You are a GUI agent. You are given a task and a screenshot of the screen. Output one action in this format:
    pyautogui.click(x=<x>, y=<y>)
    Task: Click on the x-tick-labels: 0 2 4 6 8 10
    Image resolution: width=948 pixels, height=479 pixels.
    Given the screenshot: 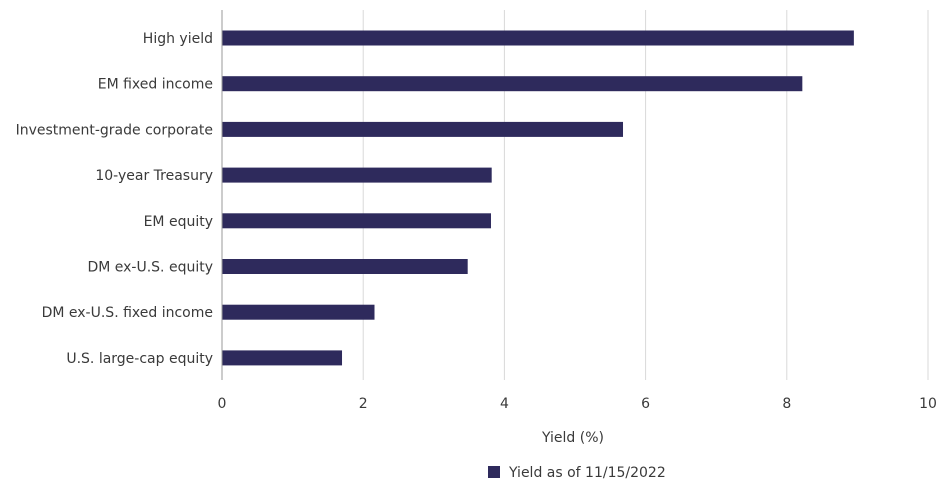 What is the action you would take?
    pyautogui.click(x=577, y=404)
    